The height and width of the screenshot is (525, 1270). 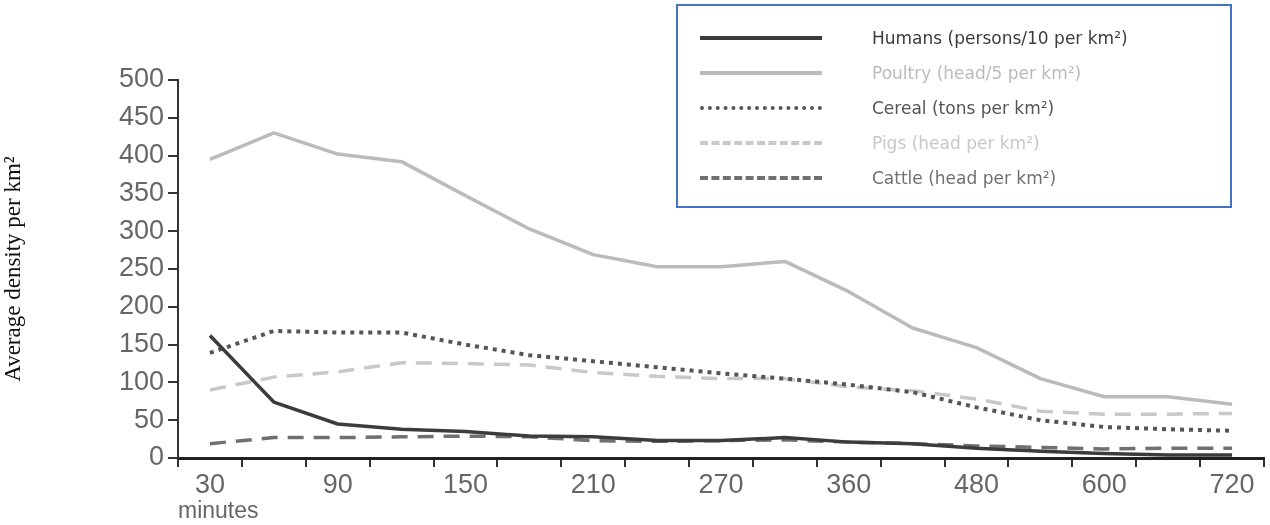 I want to click on y-tick-label: 0, so click(x=156, y=456).